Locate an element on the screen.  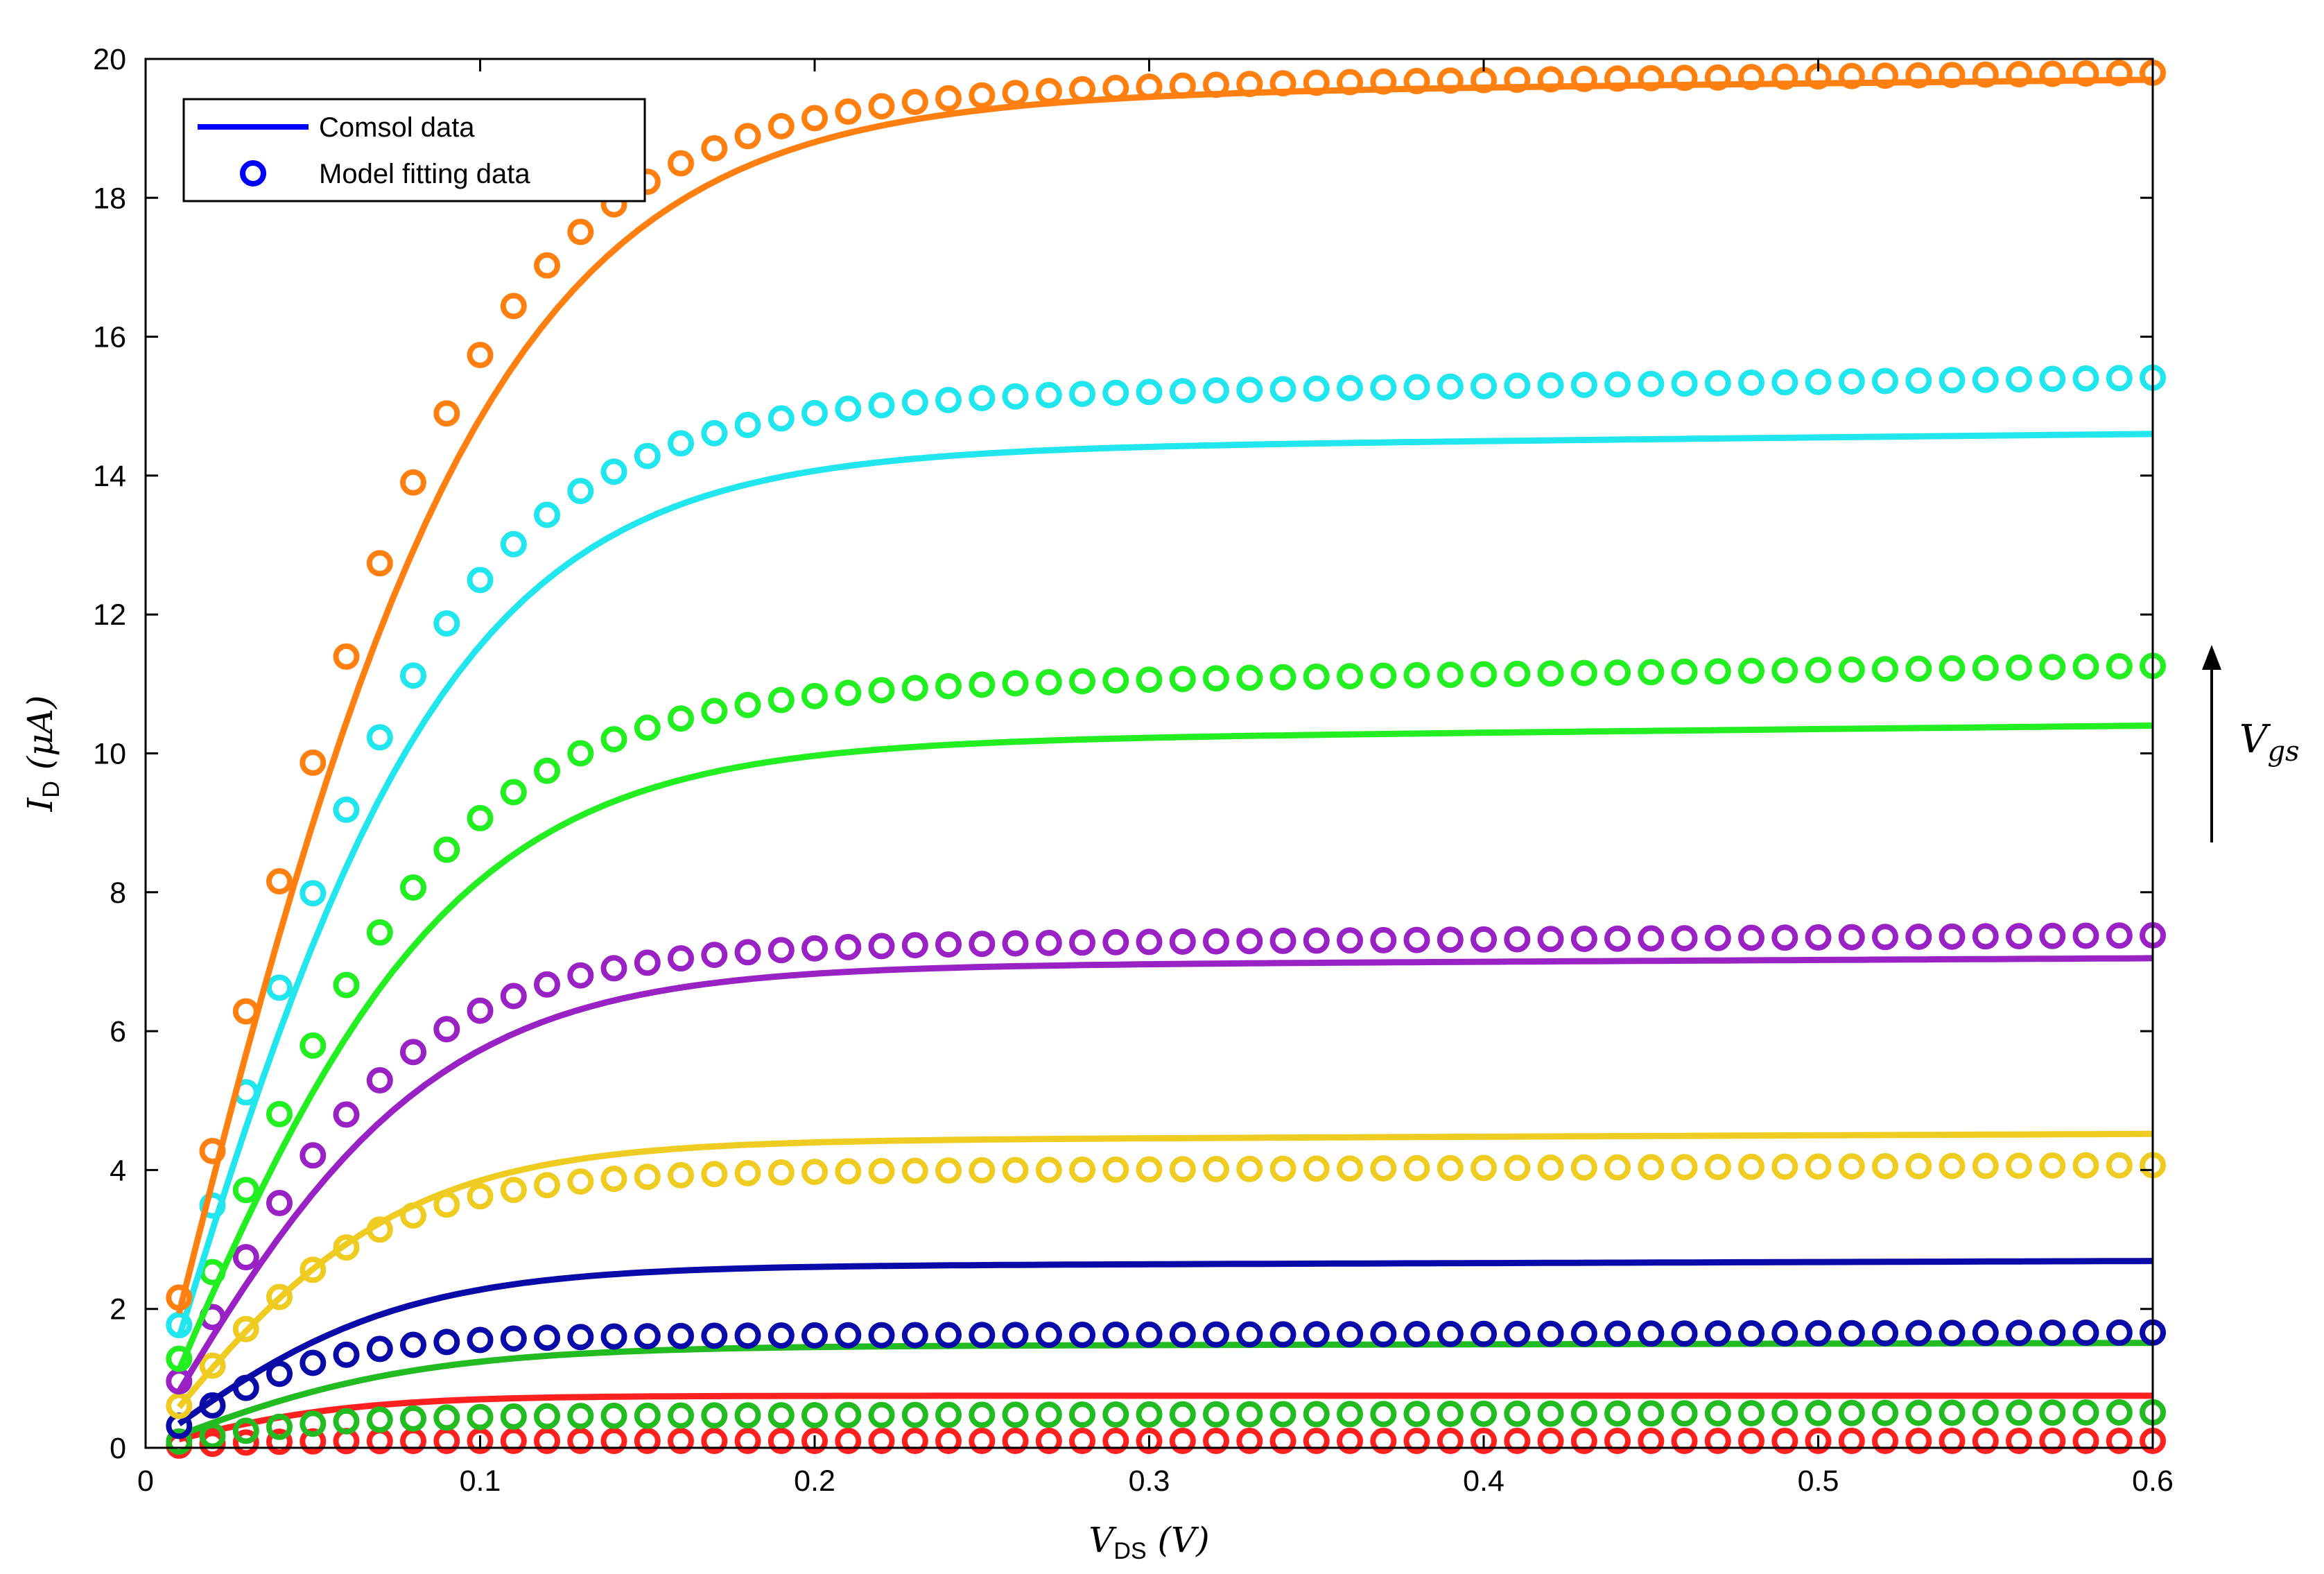
y-tick-label: 18 is located at coordinates (109, 198).